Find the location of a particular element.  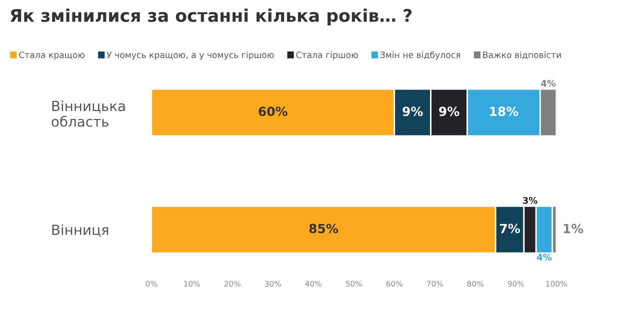

data-label: 85% is located at coordinates (323, 229).